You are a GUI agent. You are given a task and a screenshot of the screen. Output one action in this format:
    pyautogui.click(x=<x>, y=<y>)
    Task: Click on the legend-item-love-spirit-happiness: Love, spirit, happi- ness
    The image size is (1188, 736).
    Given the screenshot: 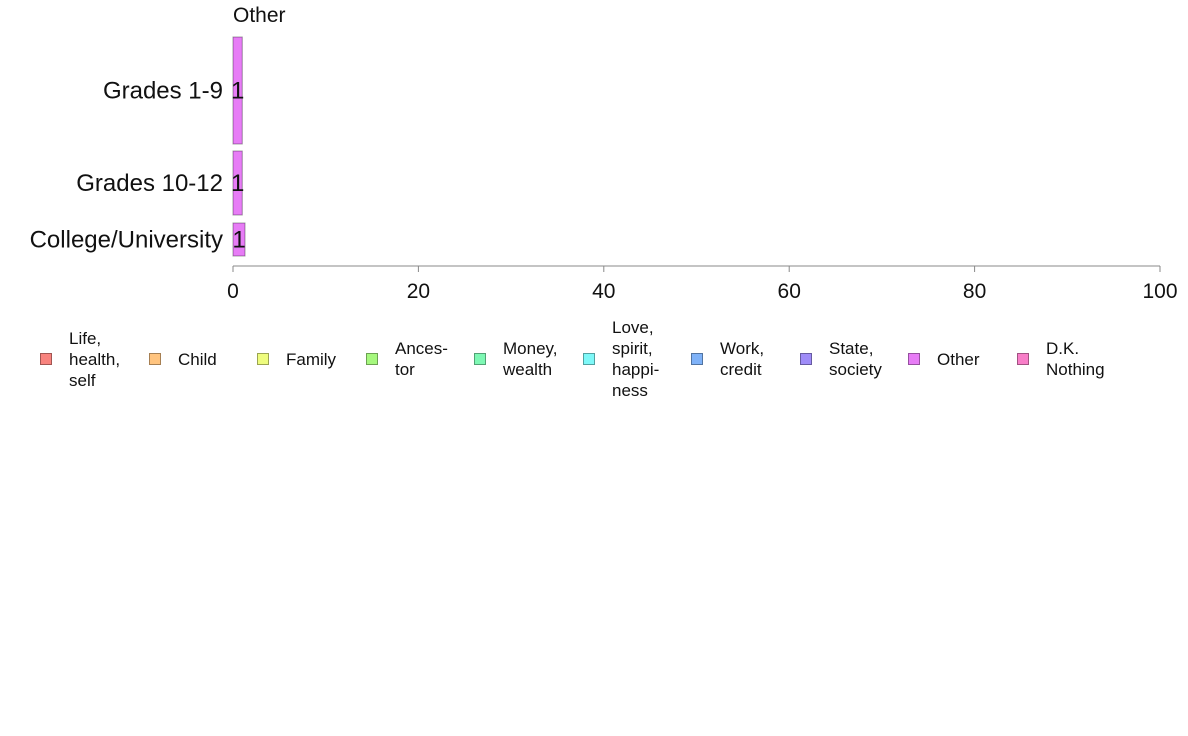 What is the action you would take?
    pyautogui.click(x=621, y=359)
    